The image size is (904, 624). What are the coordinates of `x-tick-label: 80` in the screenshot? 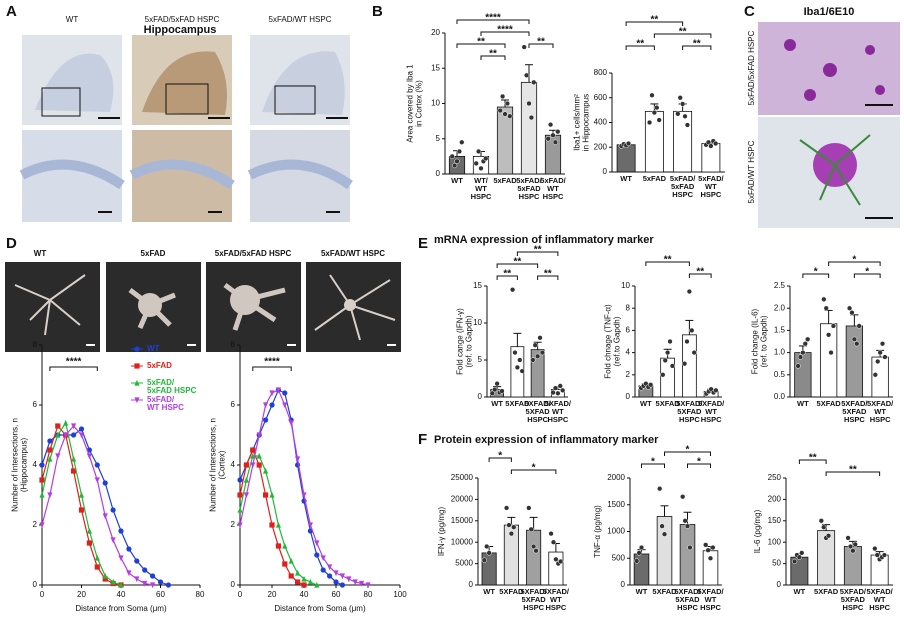 It's located at (200, 594).